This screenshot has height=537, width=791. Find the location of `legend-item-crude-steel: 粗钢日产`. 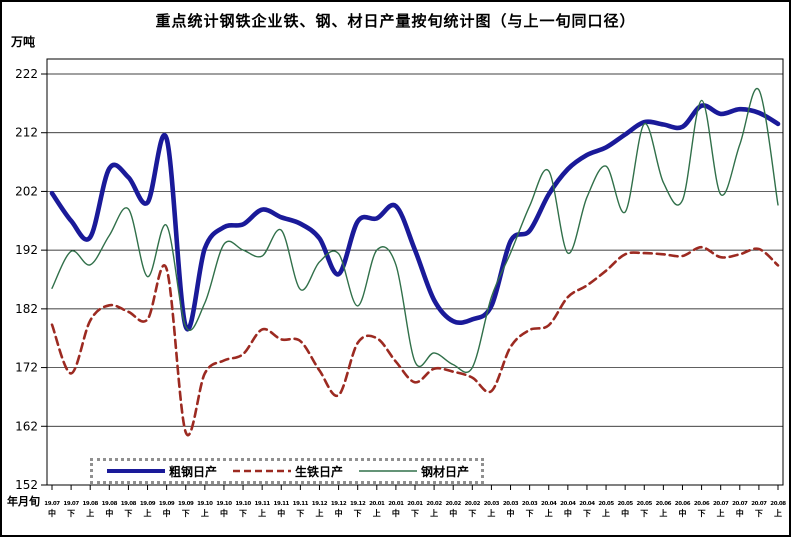

legend-item-crude-steel: 粗钢日产 is located at coordinates (161, 471).